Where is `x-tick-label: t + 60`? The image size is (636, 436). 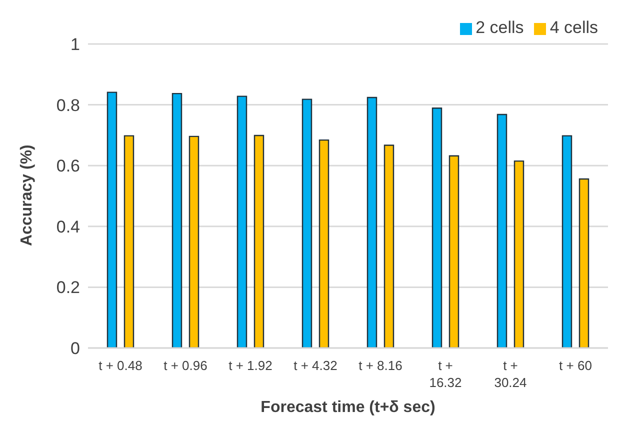
x-tick-label: t + 60 is located at coordinates (575, 365).